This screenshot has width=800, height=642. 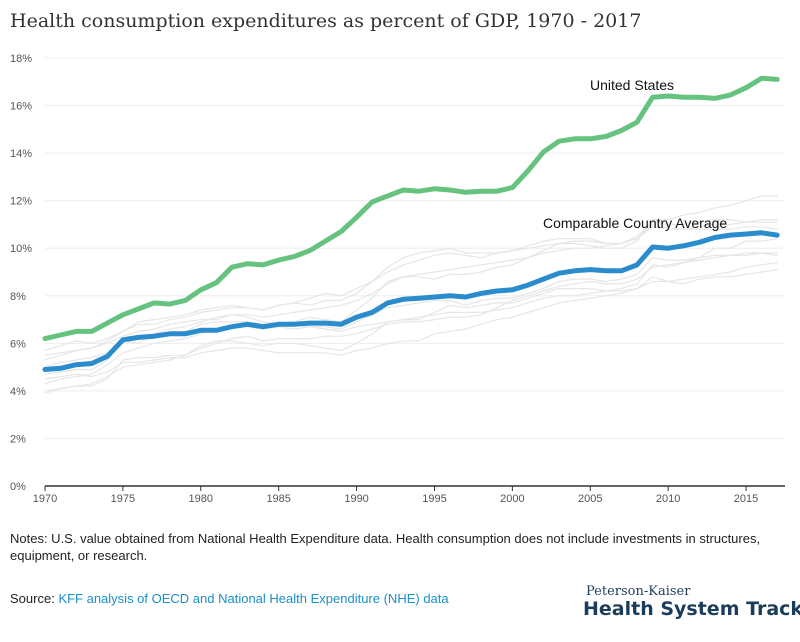 I want to click on x-tick-label: 1990, so click(x=356, y=499).